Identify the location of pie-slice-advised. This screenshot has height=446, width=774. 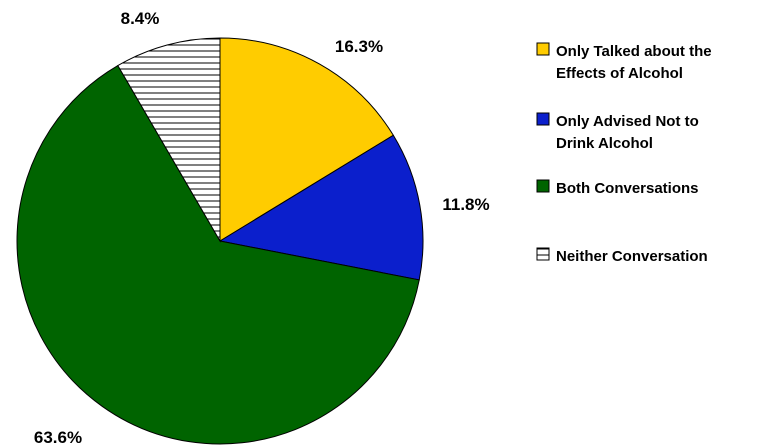
(321, 207).